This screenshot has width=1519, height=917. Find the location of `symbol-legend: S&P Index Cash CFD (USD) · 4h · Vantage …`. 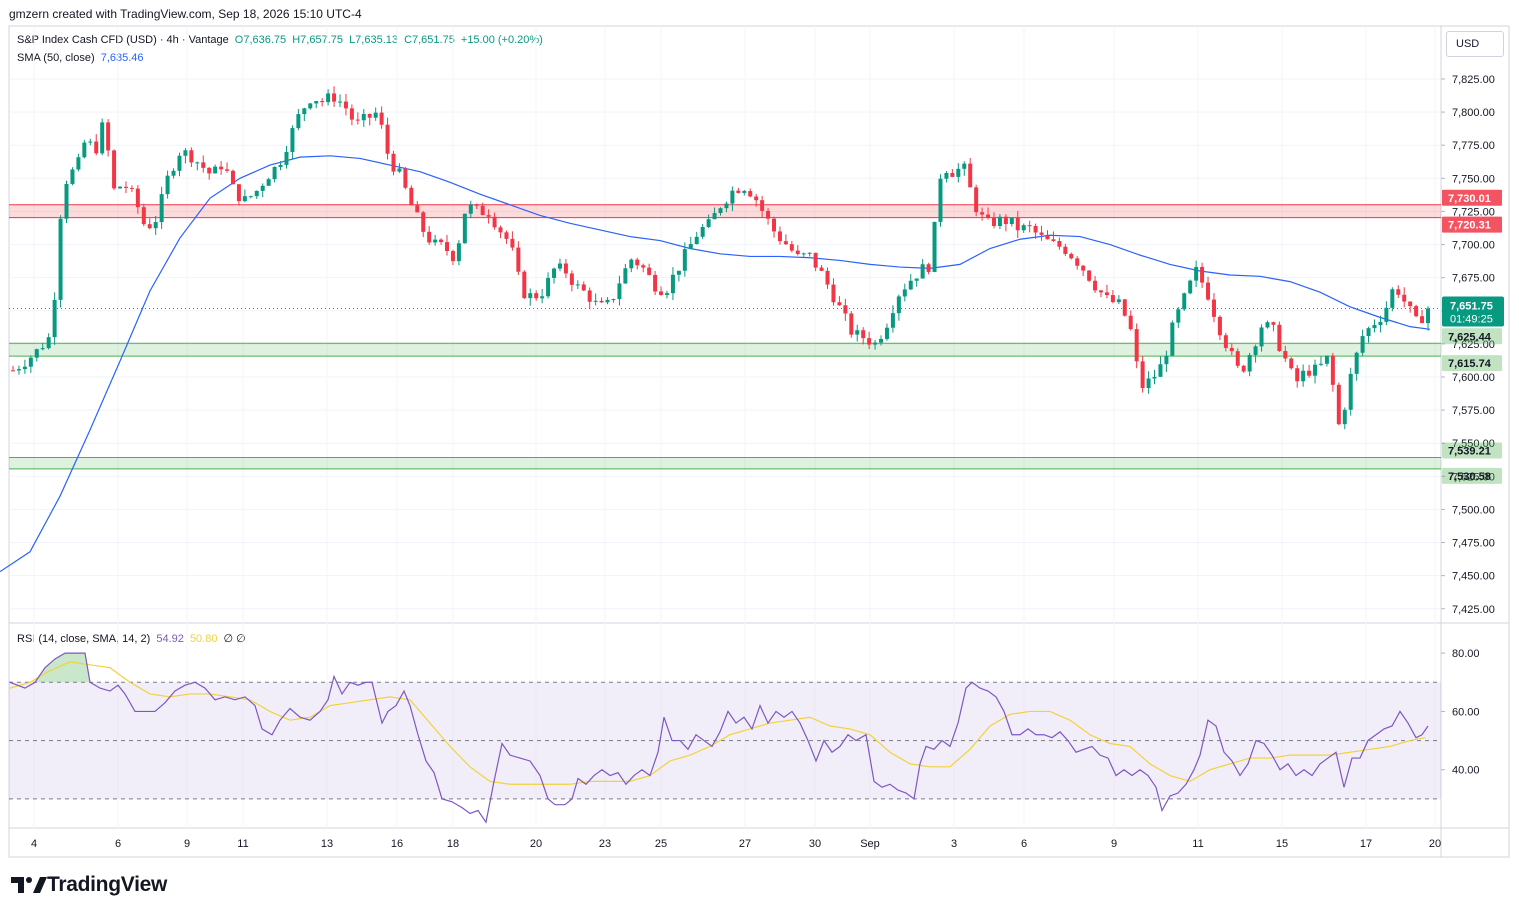

symbol-legend: S&P Index Cash CFD (USD) · 4h · Vantage … is located at coordinates (281, 40).